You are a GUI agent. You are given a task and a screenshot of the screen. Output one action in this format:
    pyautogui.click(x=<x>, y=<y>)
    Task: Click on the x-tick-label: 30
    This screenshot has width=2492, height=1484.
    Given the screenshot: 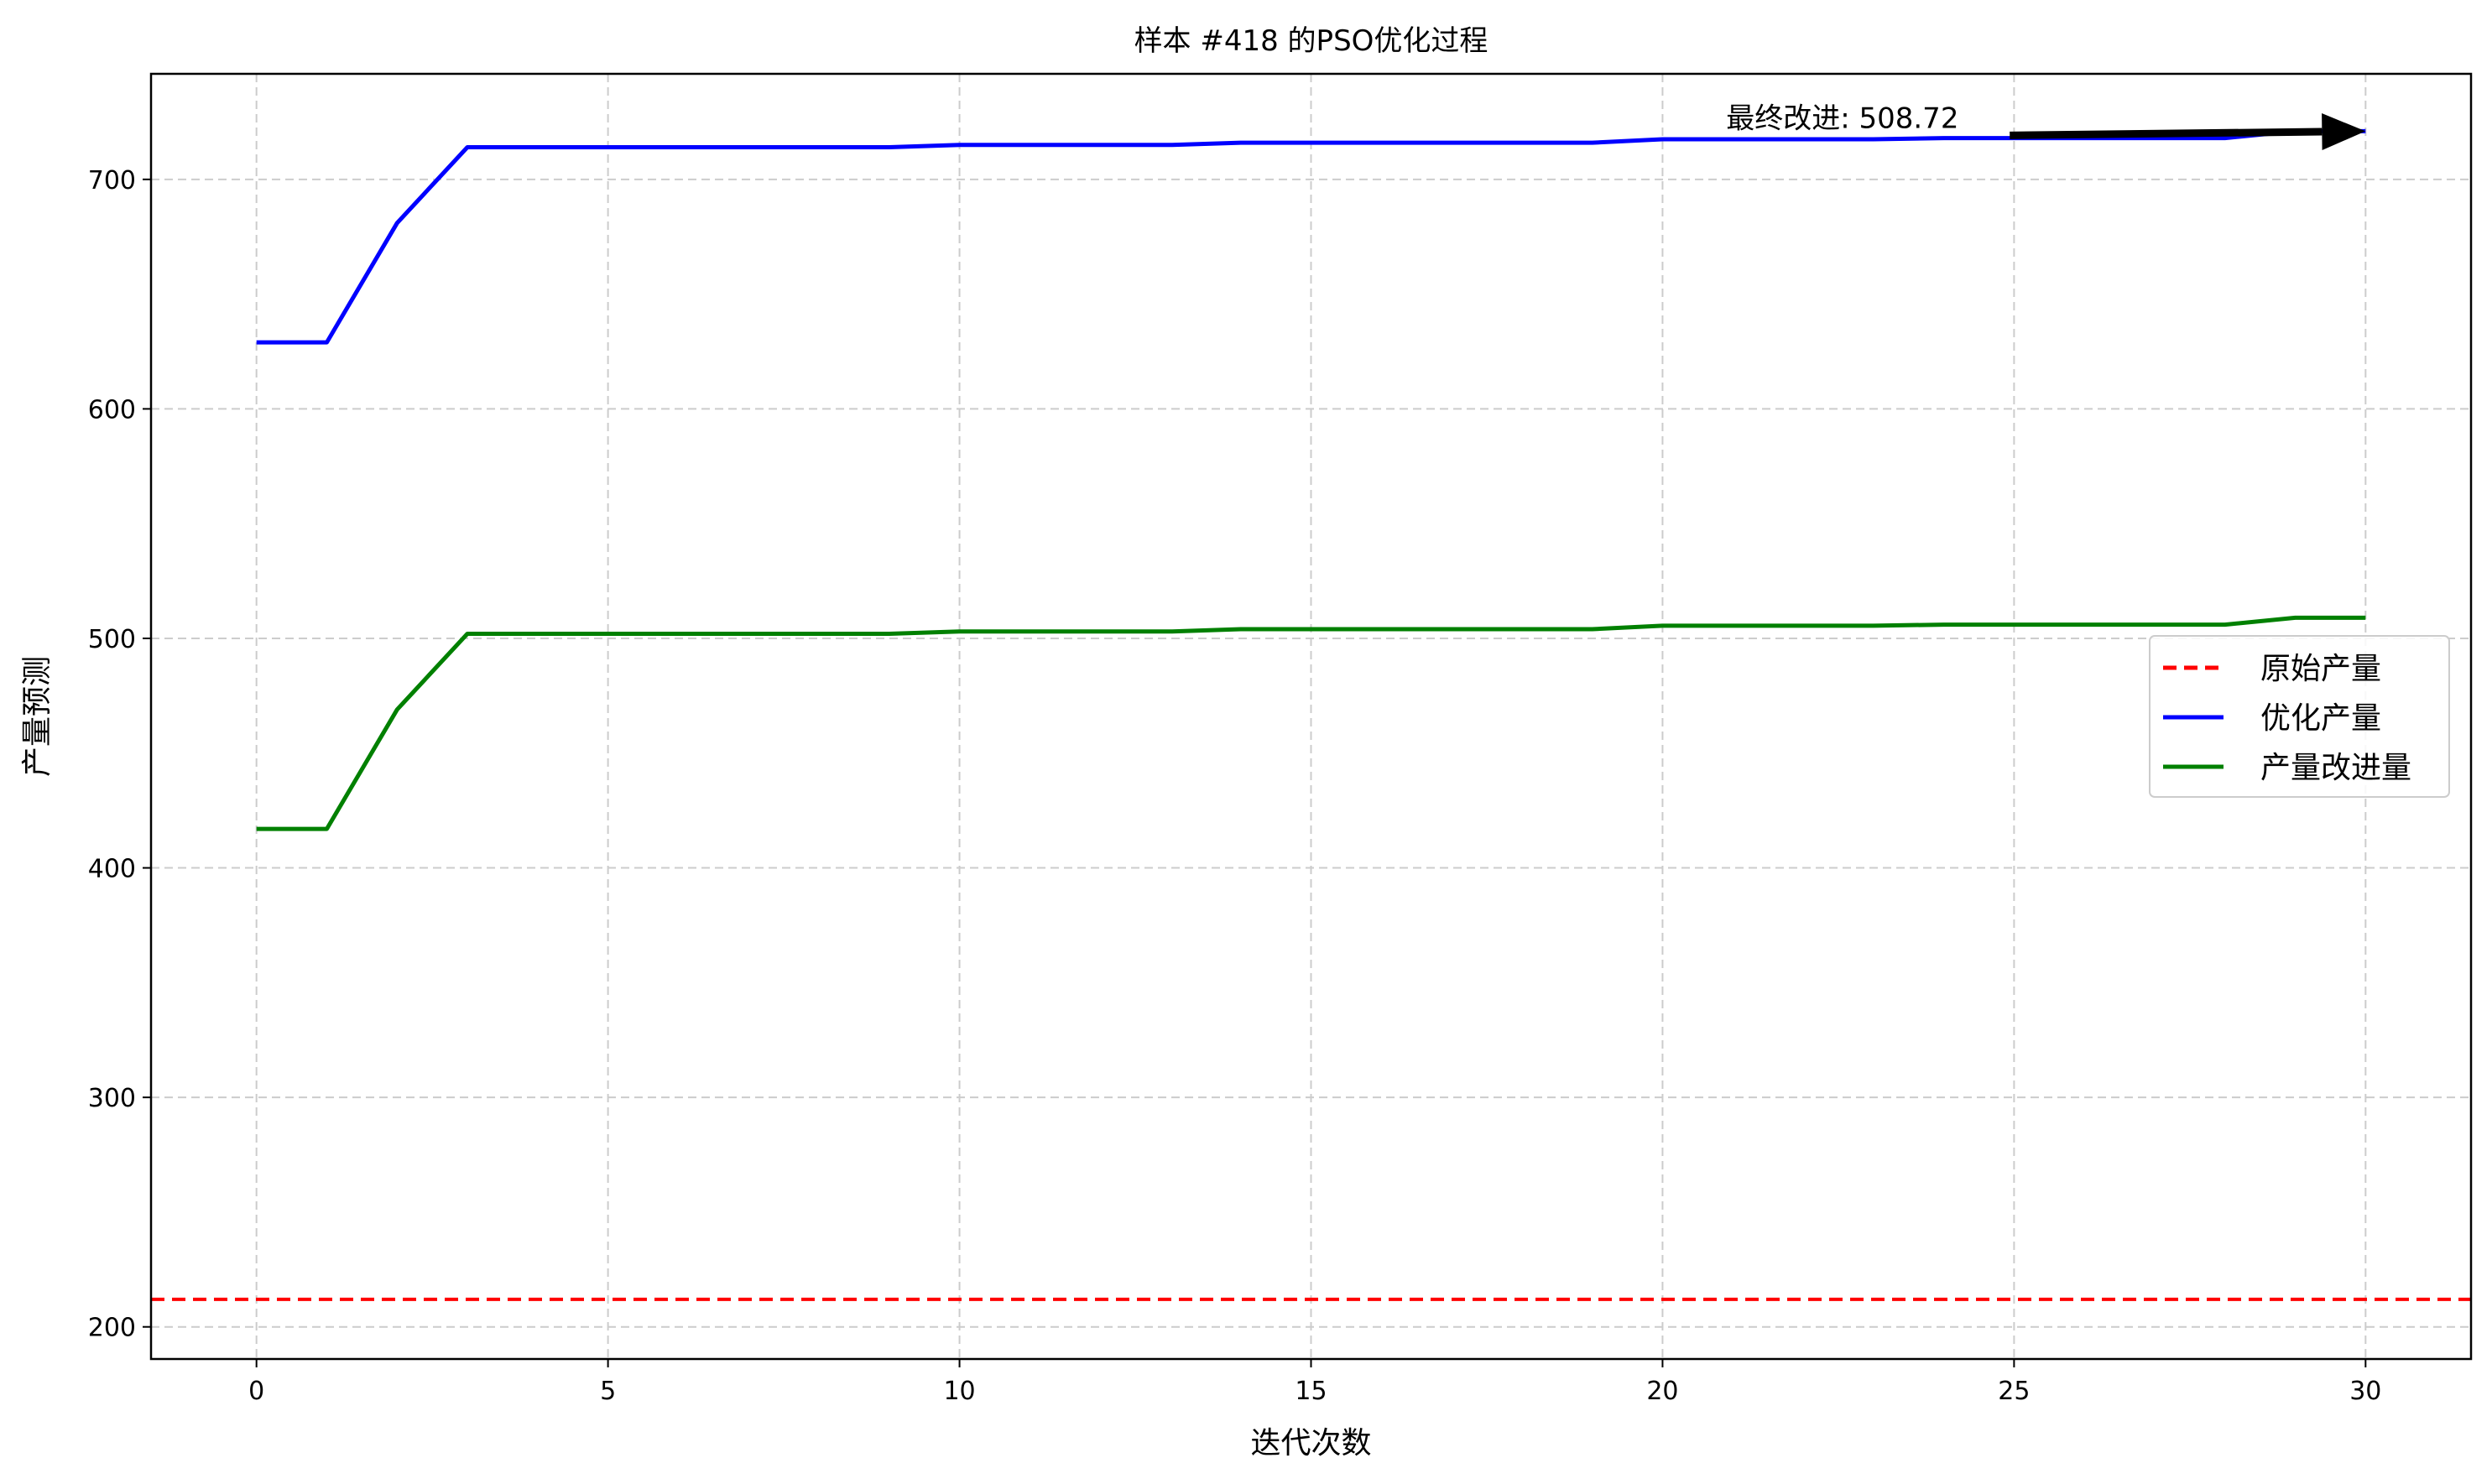 What is the action you would take?
    pyautogui.click(x=2365, y=1391)
    